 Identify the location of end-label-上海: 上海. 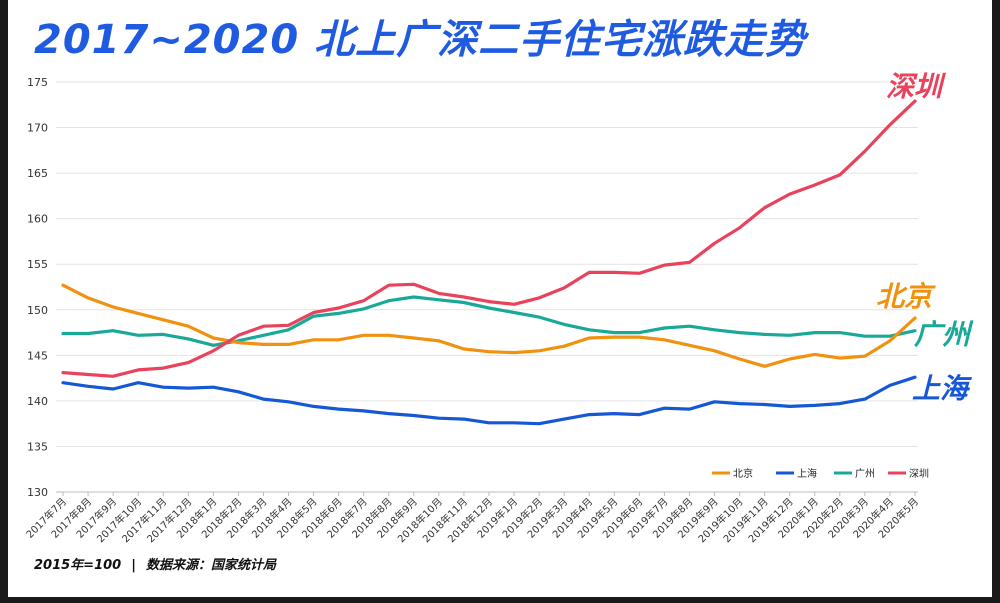
(942, 388).